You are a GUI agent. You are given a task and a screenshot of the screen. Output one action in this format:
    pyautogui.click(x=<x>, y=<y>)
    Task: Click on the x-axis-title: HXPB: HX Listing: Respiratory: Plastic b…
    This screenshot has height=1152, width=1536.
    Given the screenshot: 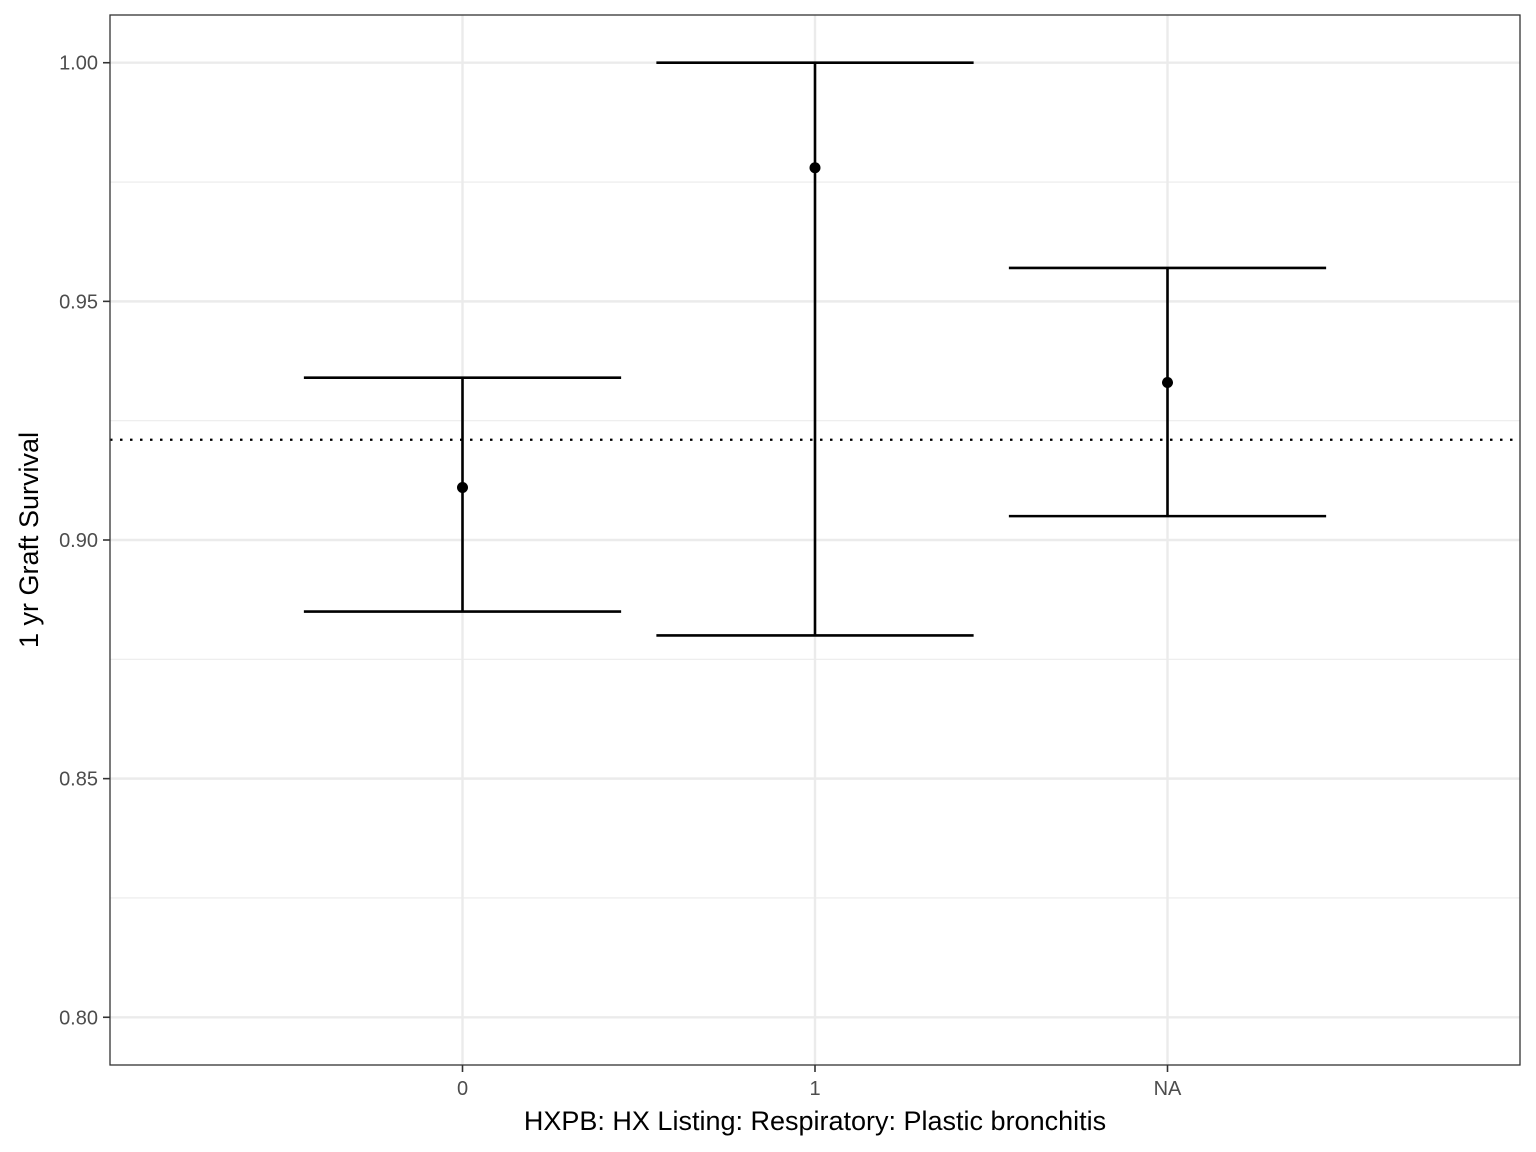 What is the action you would take?
    pyautogui.click(x=815, y=1121)
    